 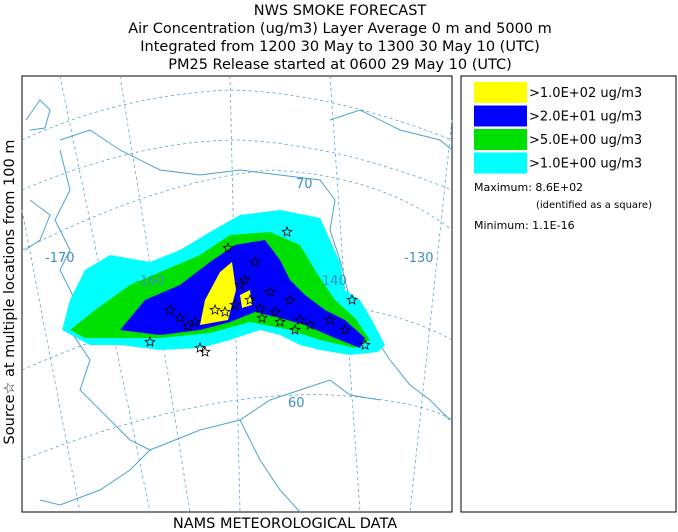 I want to click on graticule-label: 70, so click(x=304, y=184).